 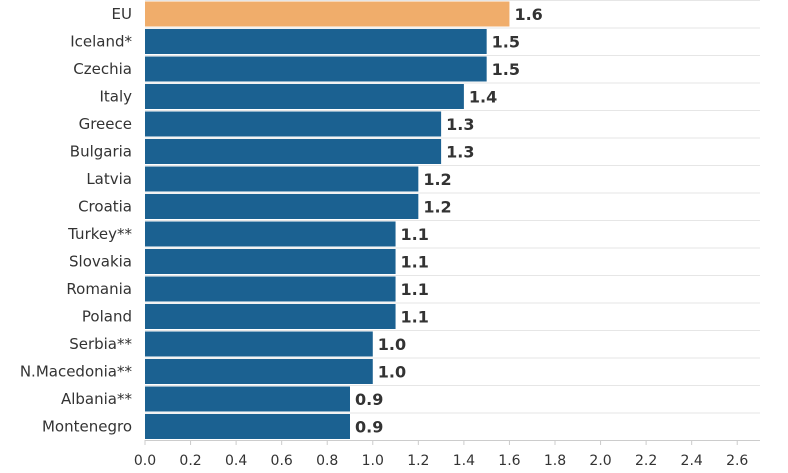 I want to click on category-label: Romania, so click(x=99, y=289).